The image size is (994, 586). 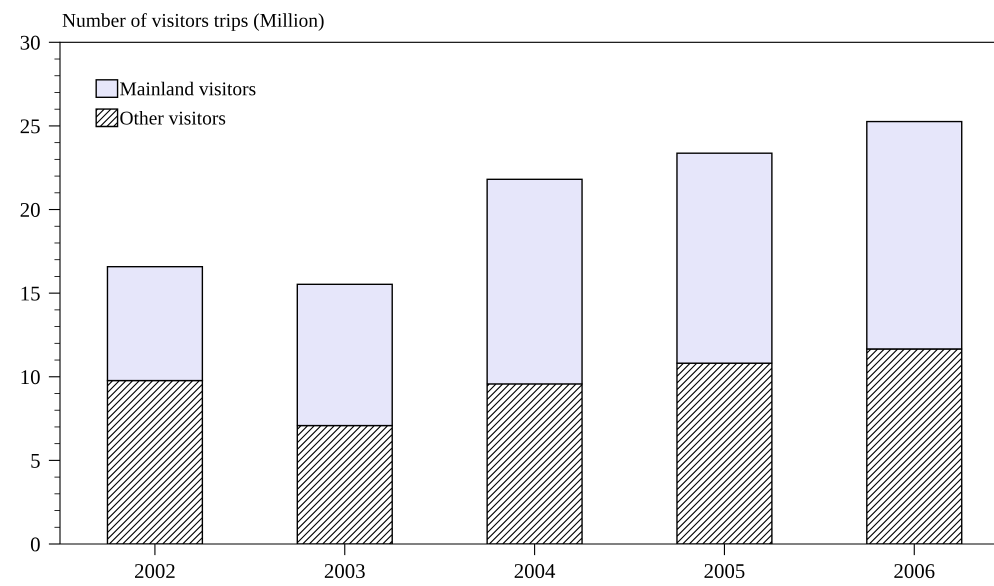 I want to click on x-tick-label: 2003, so click(x=344, y=571).